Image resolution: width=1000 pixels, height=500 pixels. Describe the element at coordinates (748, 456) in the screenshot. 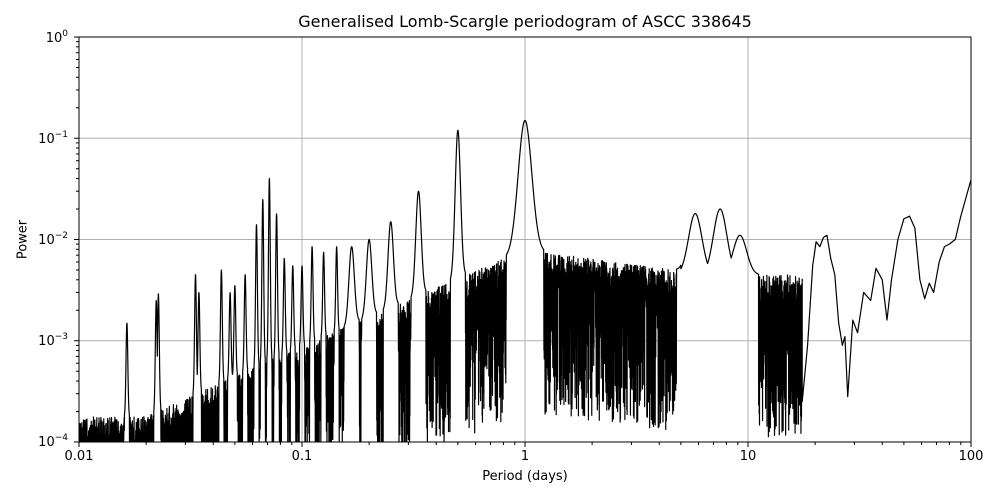

I see `x-tick-label: 10` at that location.